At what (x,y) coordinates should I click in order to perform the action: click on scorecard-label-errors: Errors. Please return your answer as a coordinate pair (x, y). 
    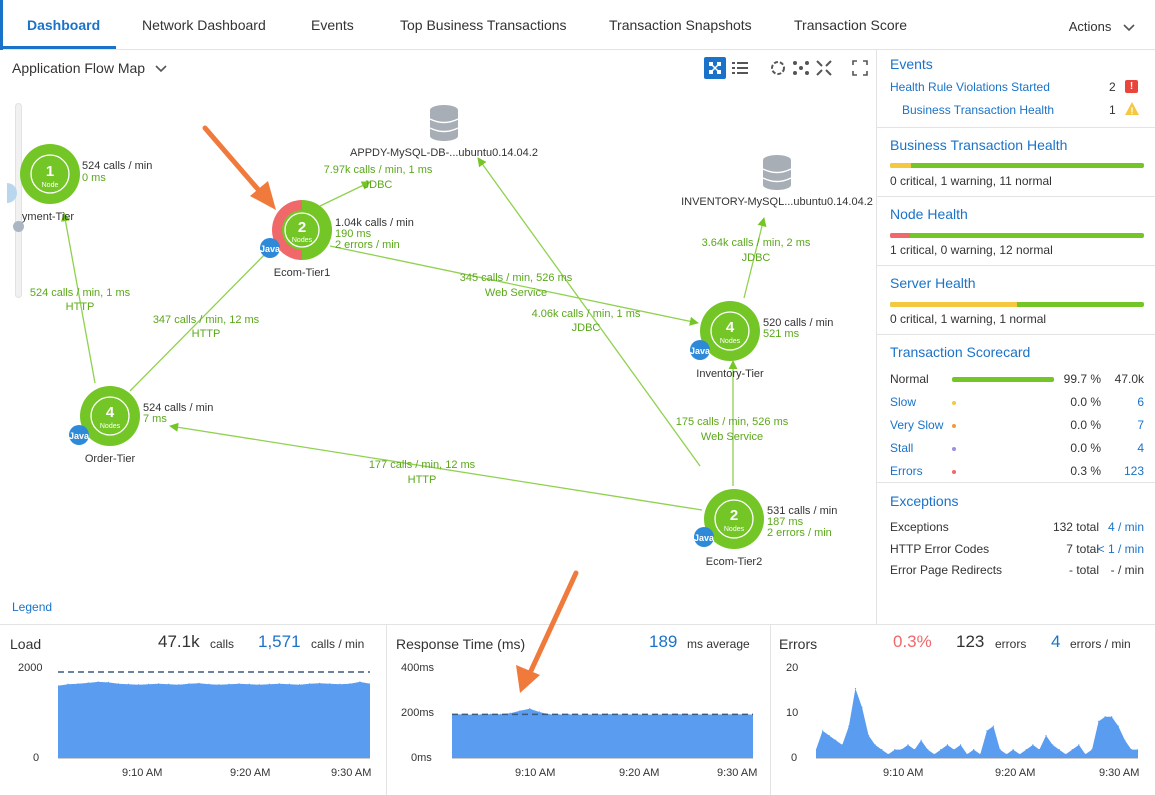
    Looking at the image, I should click on (906, 471).